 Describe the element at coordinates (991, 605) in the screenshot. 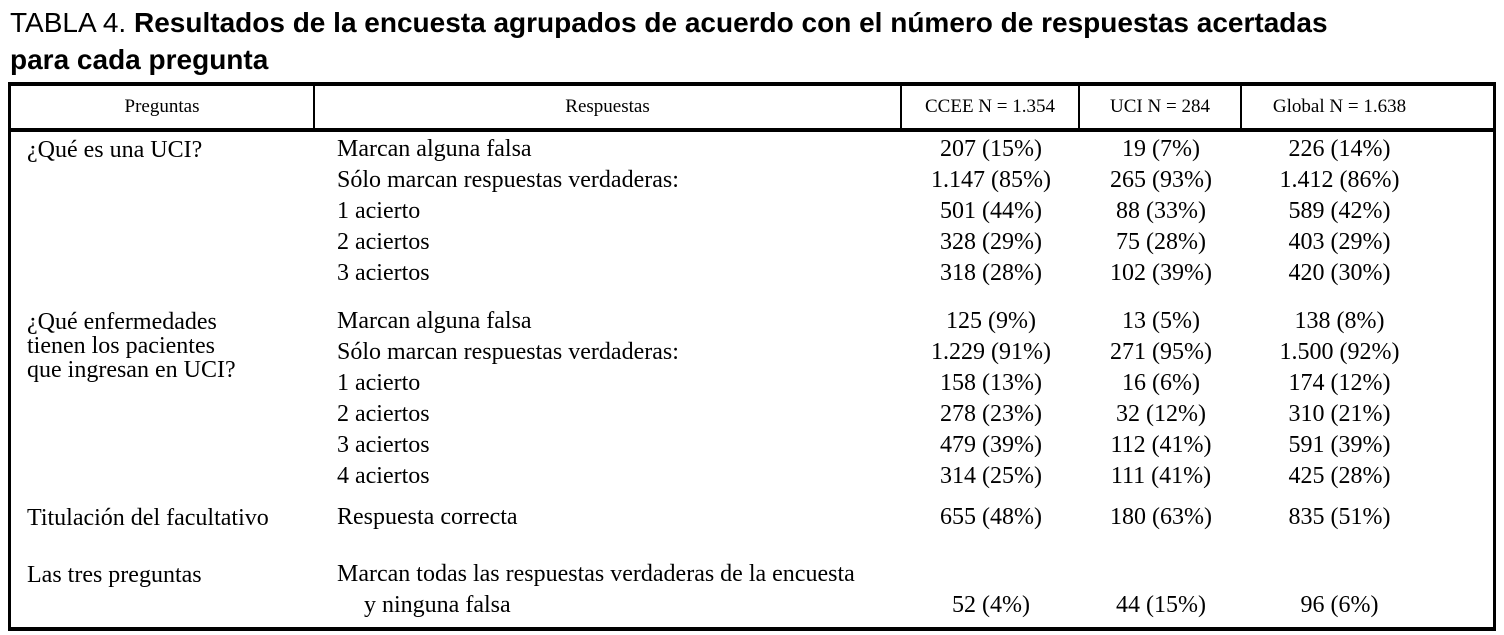

I see `value-ccee: 52 (4%)` at that location.